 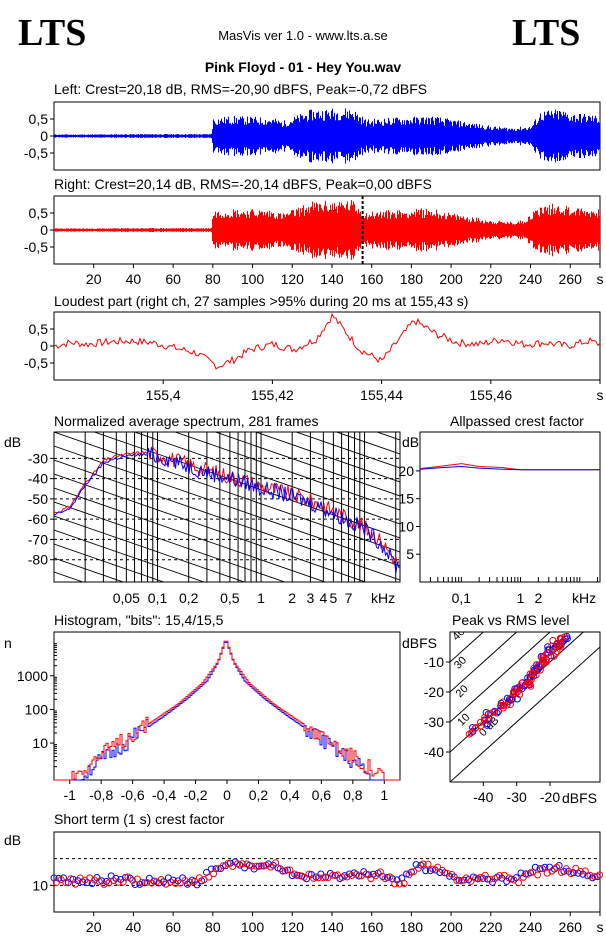 What do you see at coordinates (290, 795) in the screenshot?
I see `histogram-xtick-label: 0,4` at bounding box center [290, 795].